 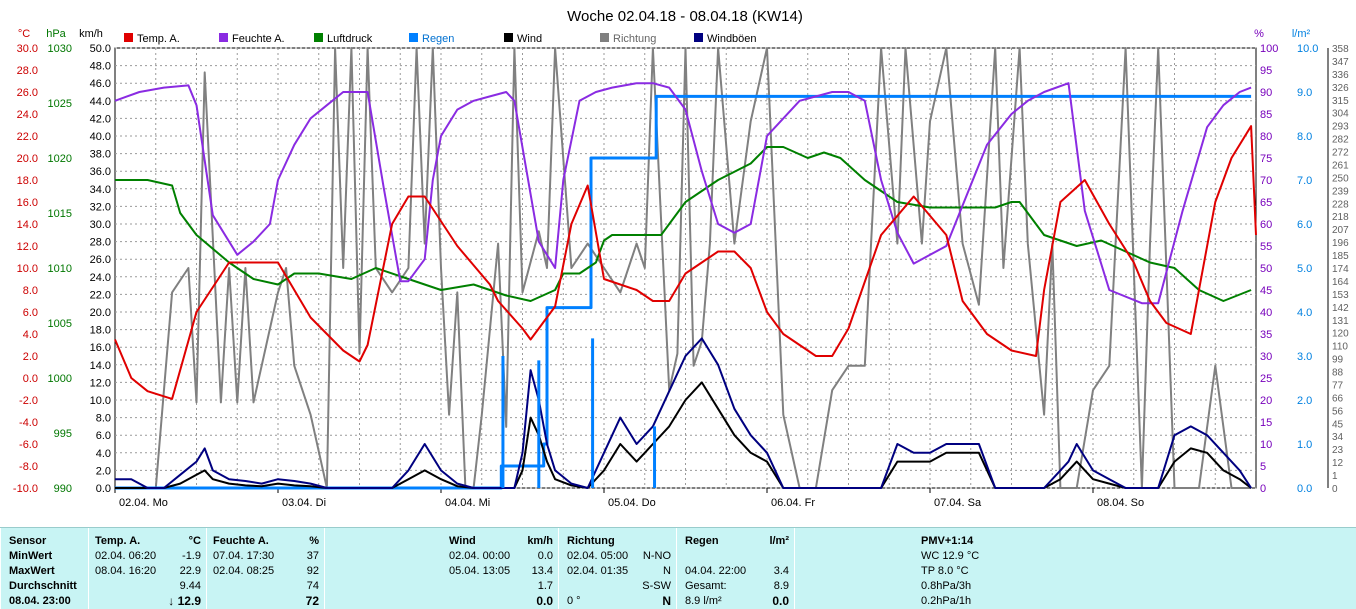 I want to click on dir-tick-label: 45, so click(x=1338, y=424).